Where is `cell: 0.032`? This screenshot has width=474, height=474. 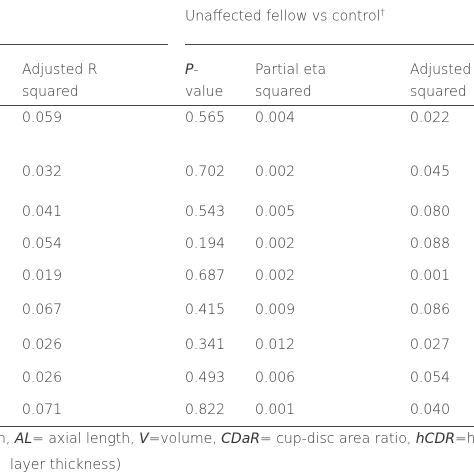
cell: 0.032 is located at coordinates (42, 172).